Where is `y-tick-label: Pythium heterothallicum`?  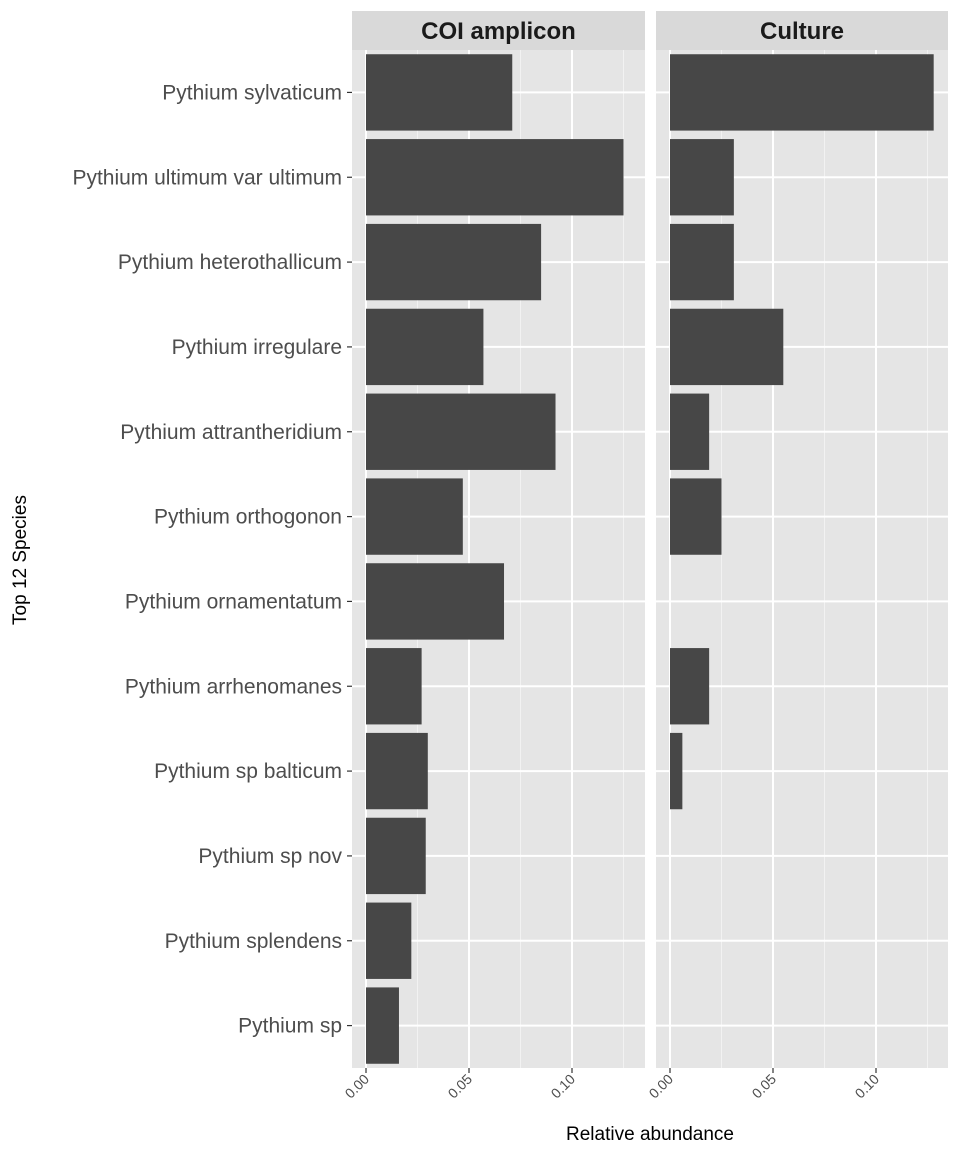 y-tick-label: Pythium heterothallicum is located at coordinates (230, 262).